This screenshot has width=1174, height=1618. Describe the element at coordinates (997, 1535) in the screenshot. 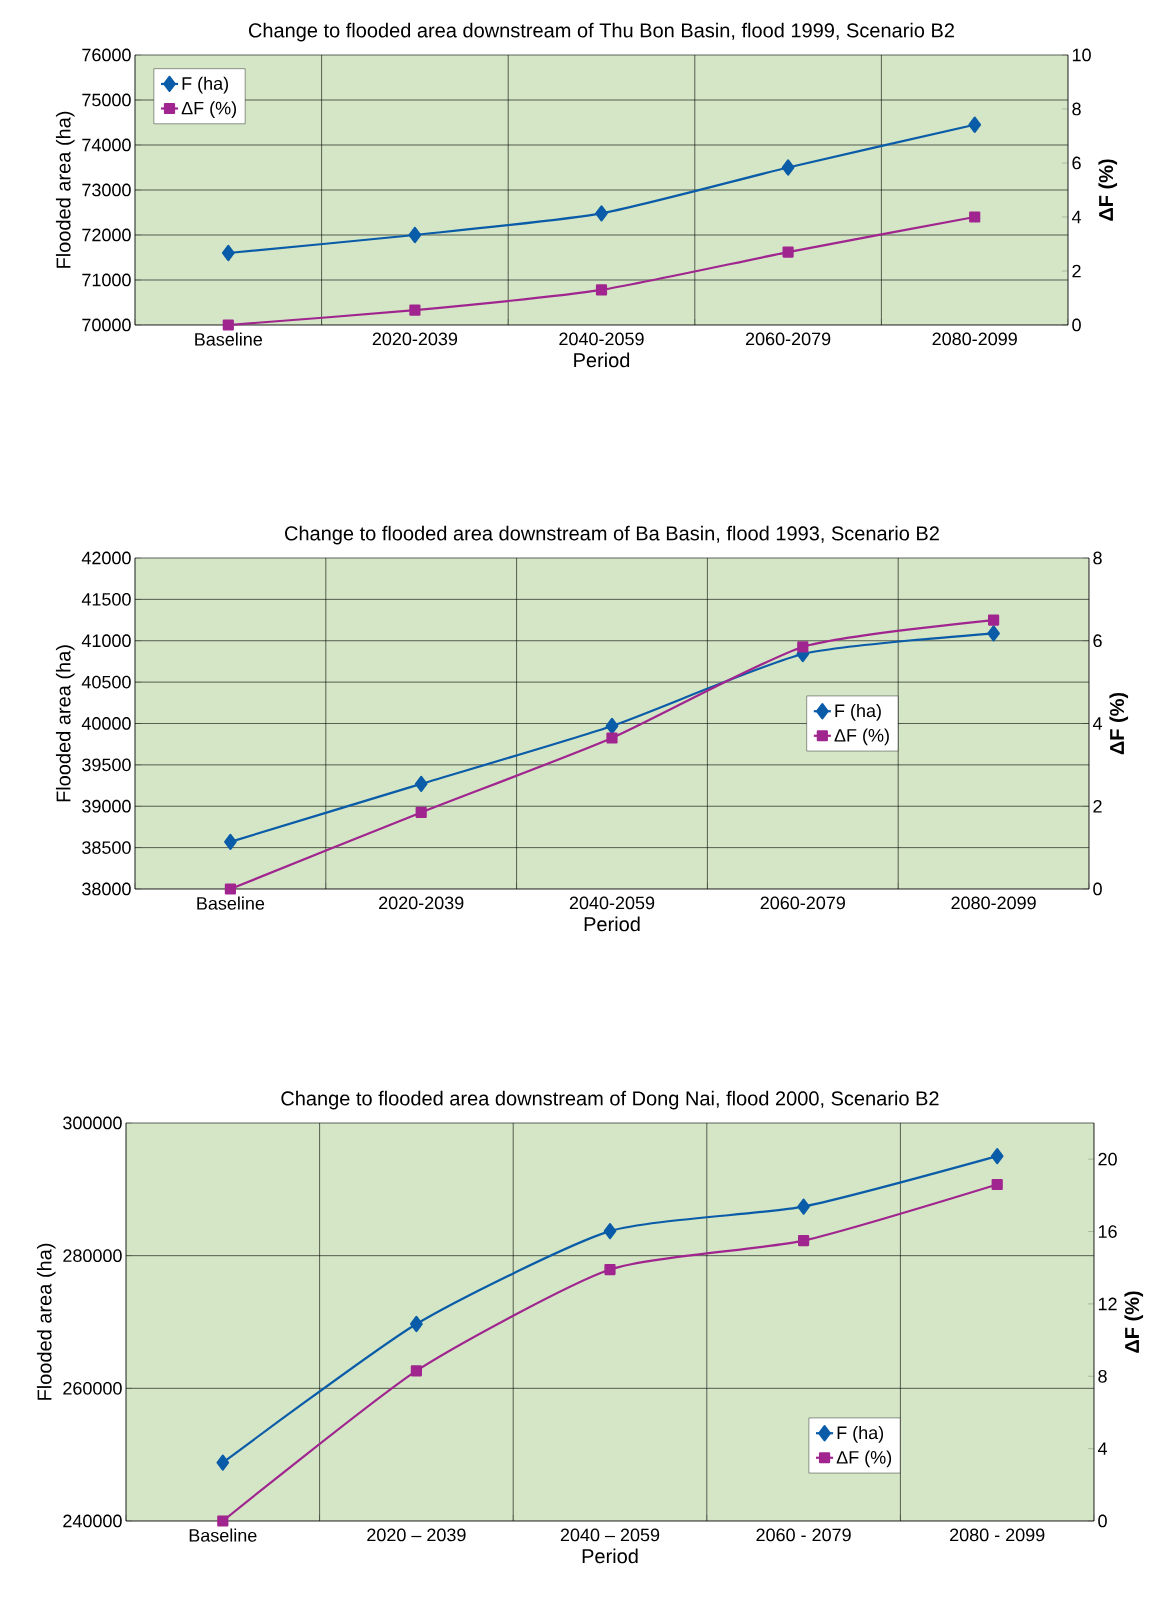

I see `x-tick-label: 2080 - 2099` at that location.